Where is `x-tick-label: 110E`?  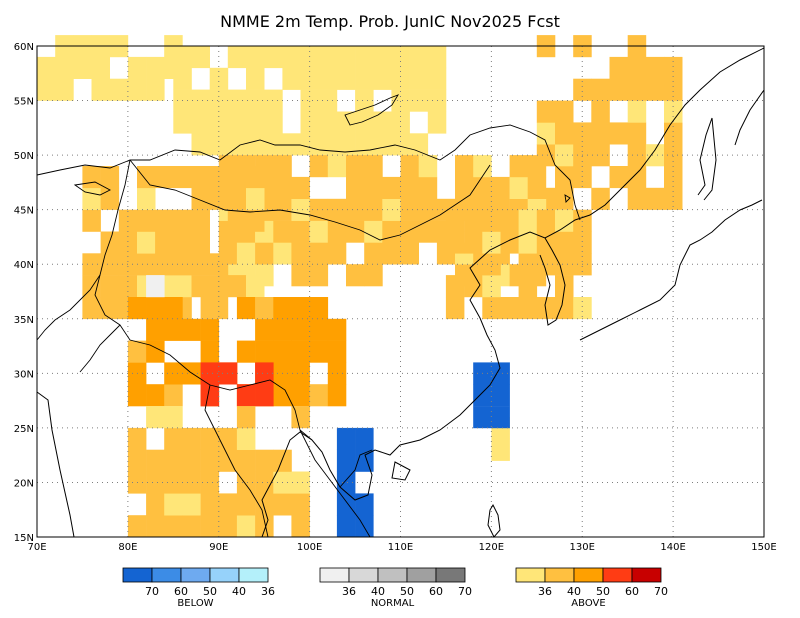
x-tick-label: 110E is located at coordinates (400, 547).